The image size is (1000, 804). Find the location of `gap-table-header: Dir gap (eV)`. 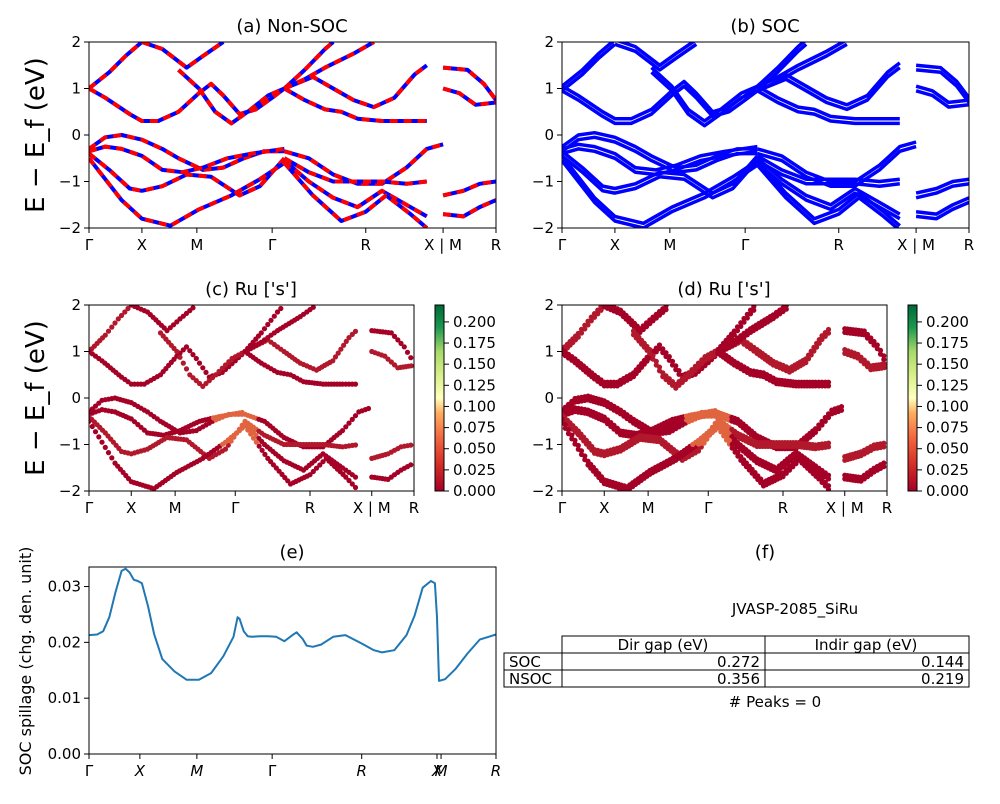

gap-table-header: Dir gap (eV) is located at coordinates (663, 645).